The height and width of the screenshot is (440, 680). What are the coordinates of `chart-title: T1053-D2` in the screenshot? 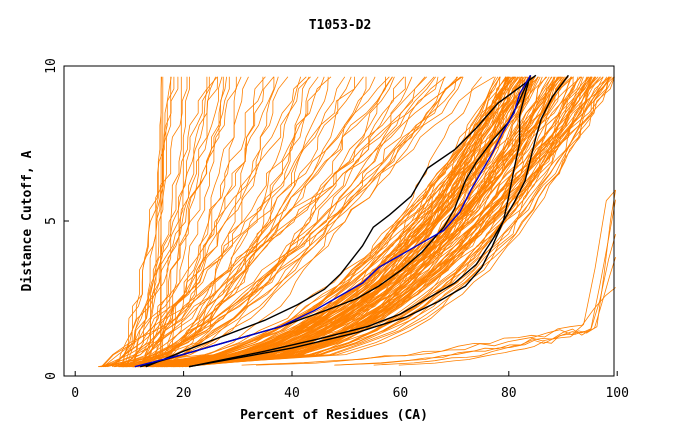 It's located at (340, 25).